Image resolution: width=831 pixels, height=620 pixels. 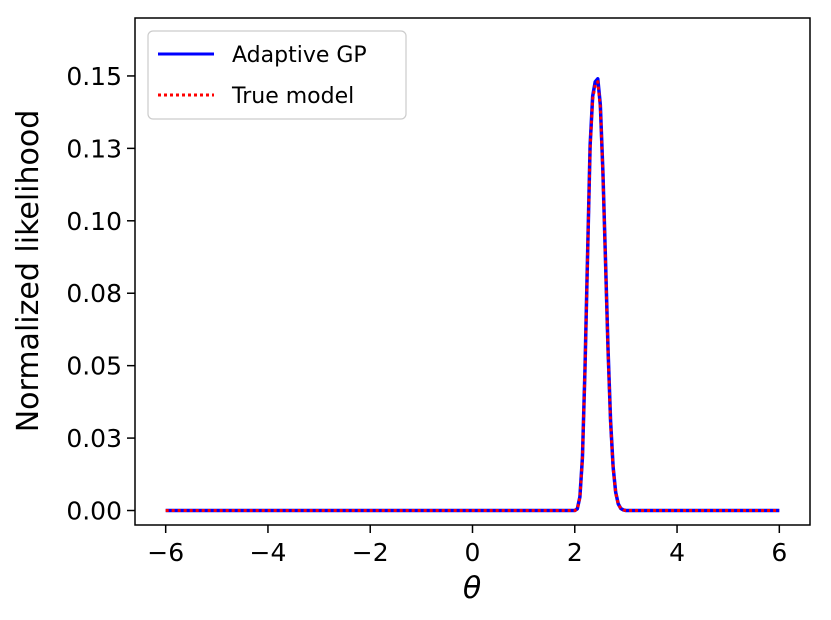 I want to click on legend-label-true-model: True model, so click(x=292, y=96).